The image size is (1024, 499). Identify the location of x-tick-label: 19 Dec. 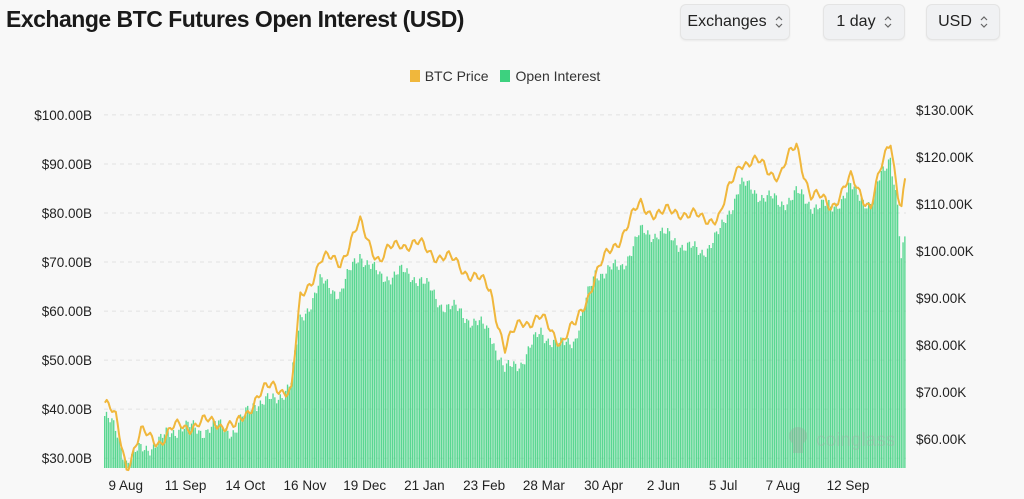
(364, 485).